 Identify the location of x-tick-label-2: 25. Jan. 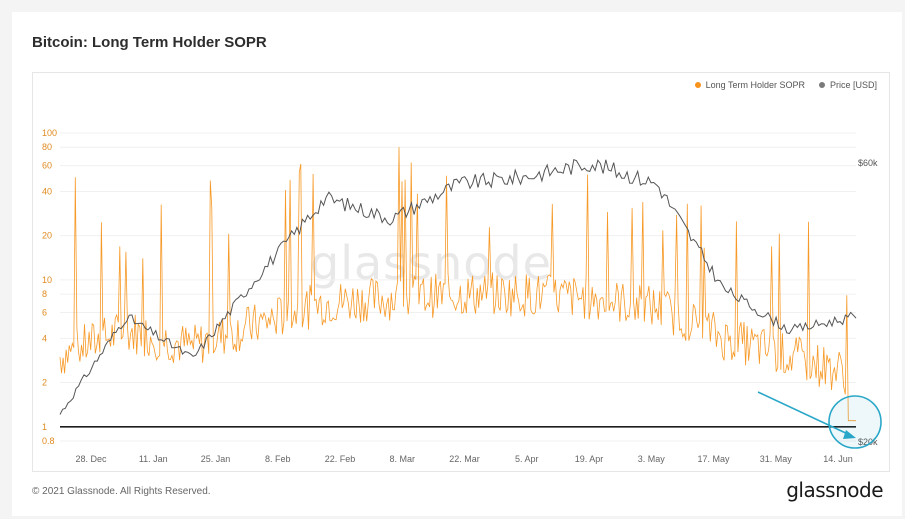
(216, 459).